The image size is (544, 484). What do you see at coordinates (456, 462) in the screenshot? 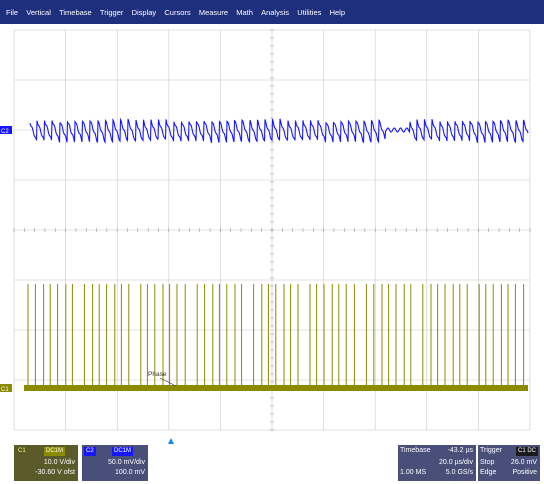
I see `timebase-per-div: 20.0 µs/div` at bounding box center [456, 462].